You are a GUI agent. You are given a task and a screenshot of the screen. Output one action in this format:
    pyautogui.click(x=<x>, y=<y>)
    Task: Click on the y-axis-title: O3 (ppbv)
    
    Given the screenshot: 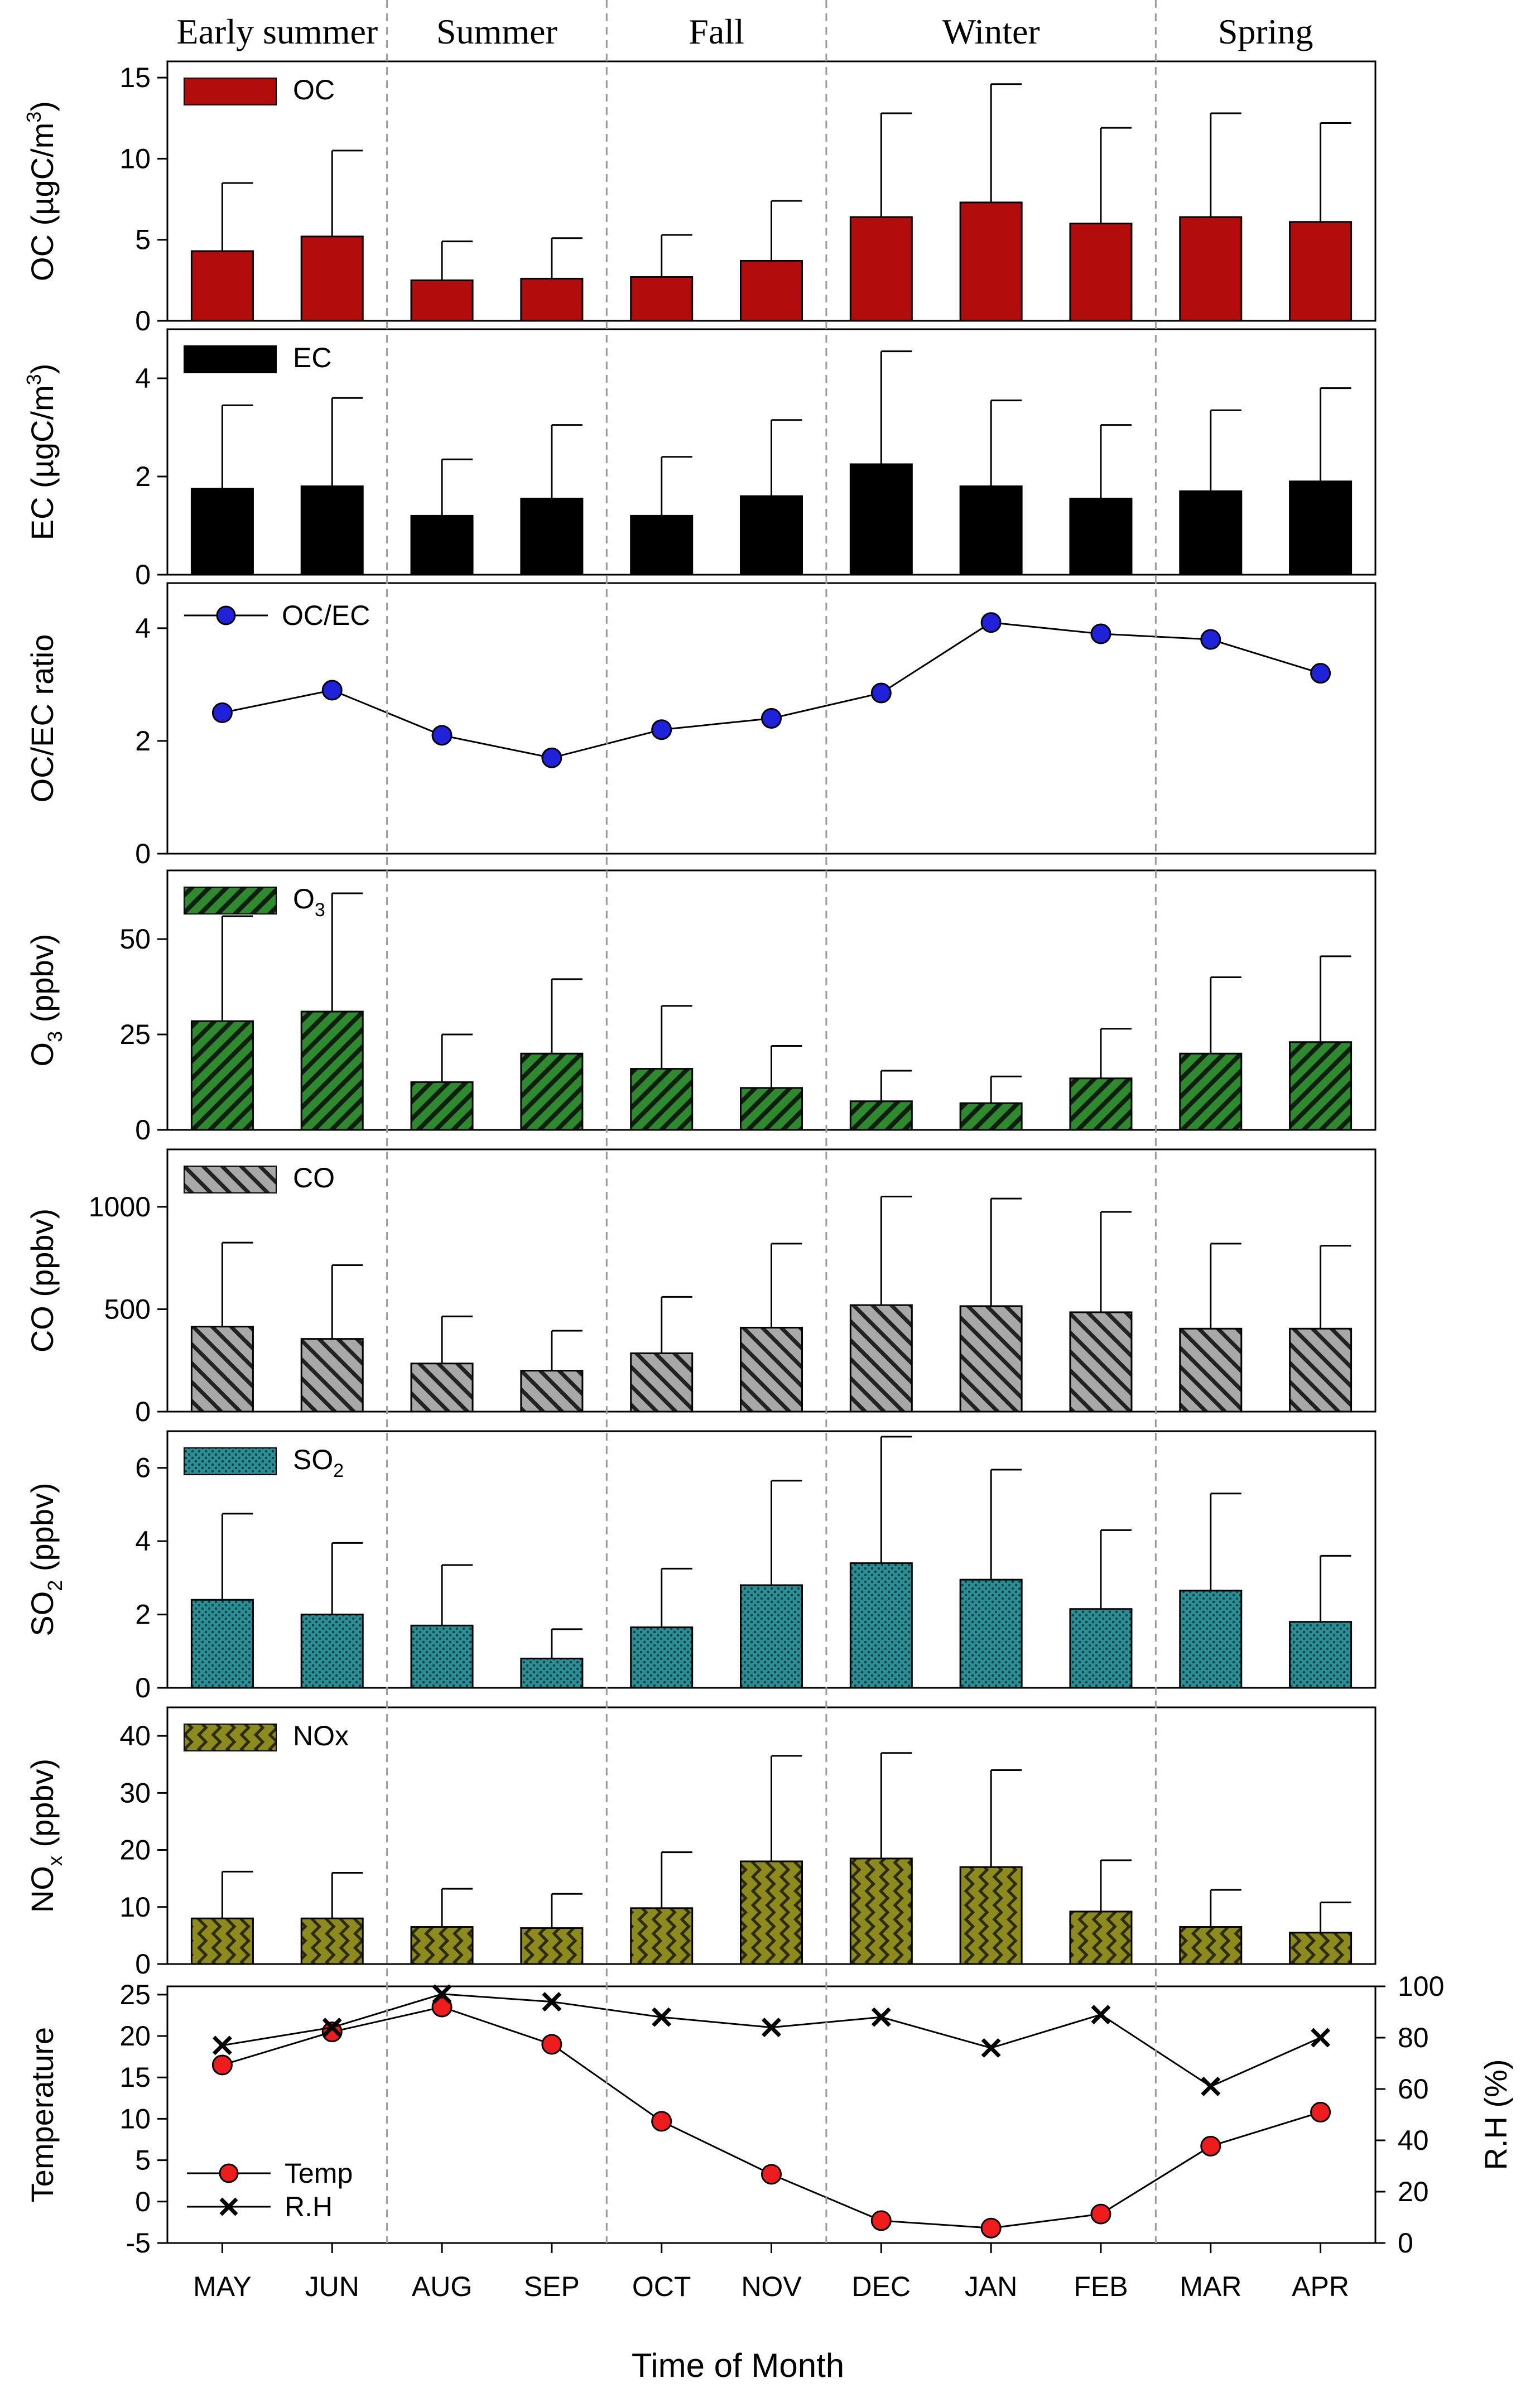 What is the action you would take?
    pyautogui.click(x=46, y=1000)
    